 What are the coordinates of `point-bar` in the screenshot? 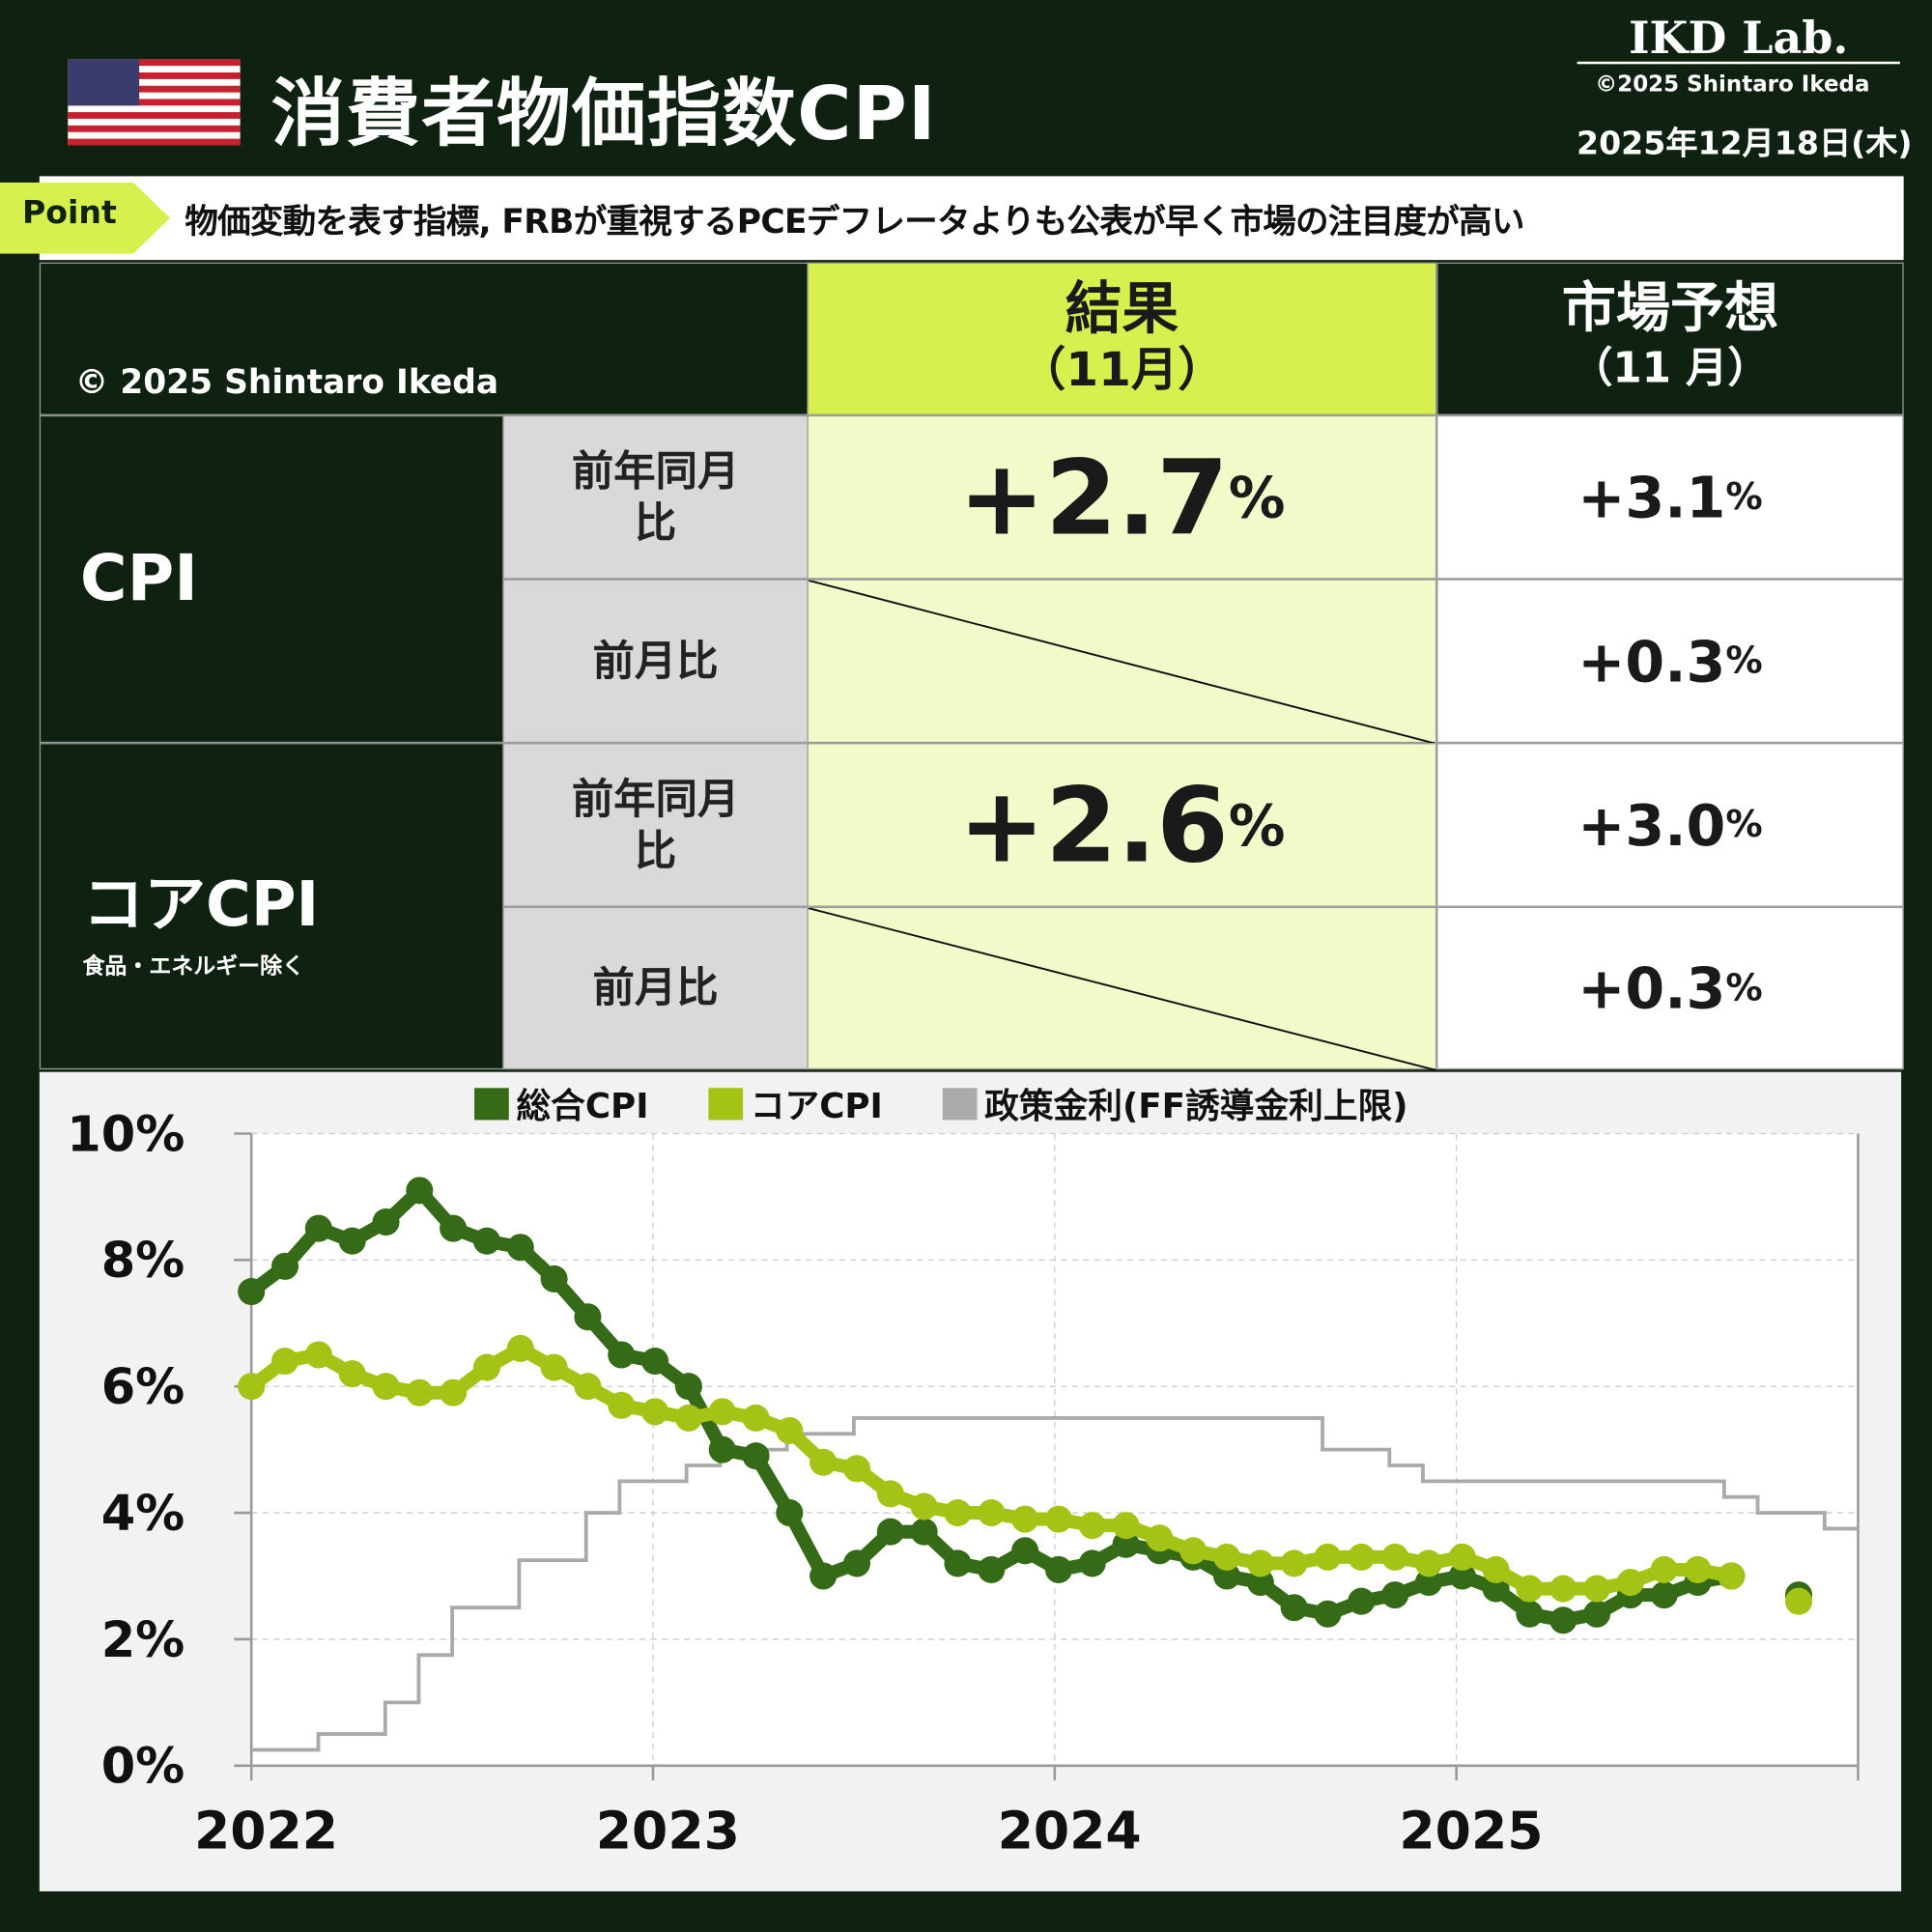 It's located at (971, 218).